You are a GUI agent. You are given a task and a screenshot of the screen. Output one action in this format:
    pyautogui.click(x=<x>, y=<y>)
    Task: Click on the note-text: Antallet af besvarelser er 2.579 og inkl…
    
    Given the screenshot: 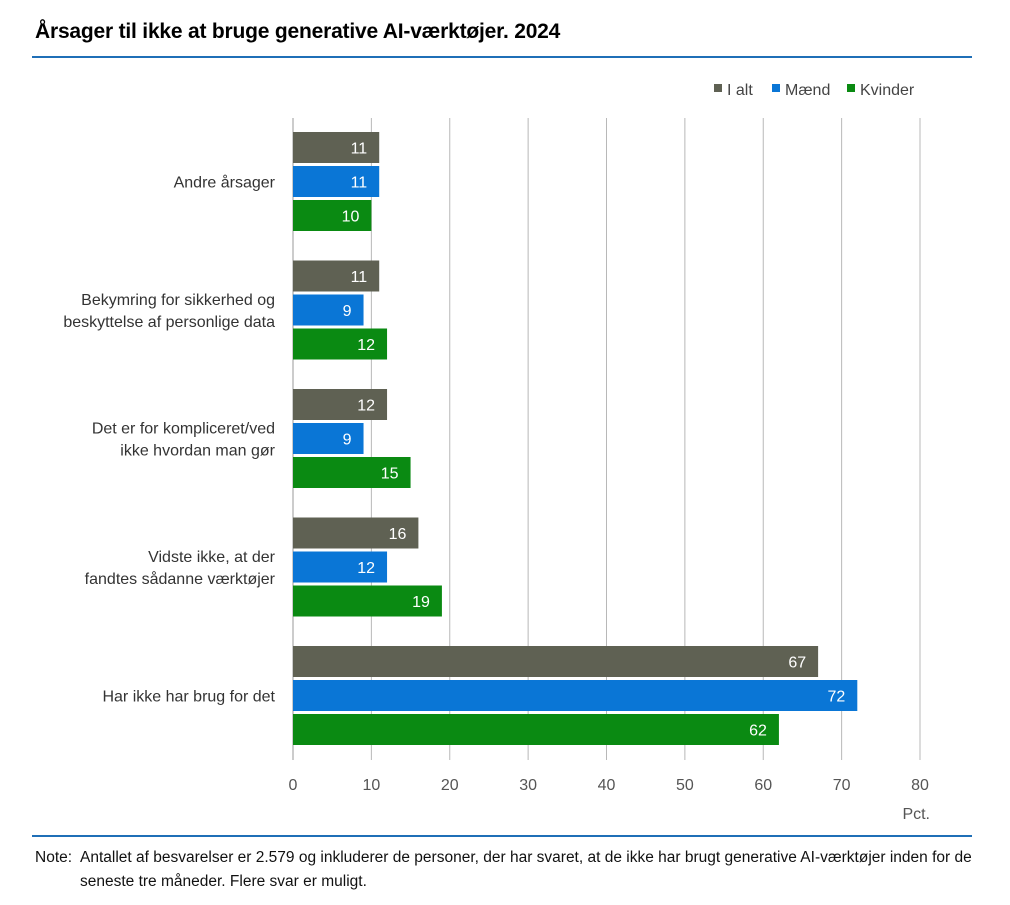 What is the action you would take?
    pyautogui.click(x=526, y=869)
    